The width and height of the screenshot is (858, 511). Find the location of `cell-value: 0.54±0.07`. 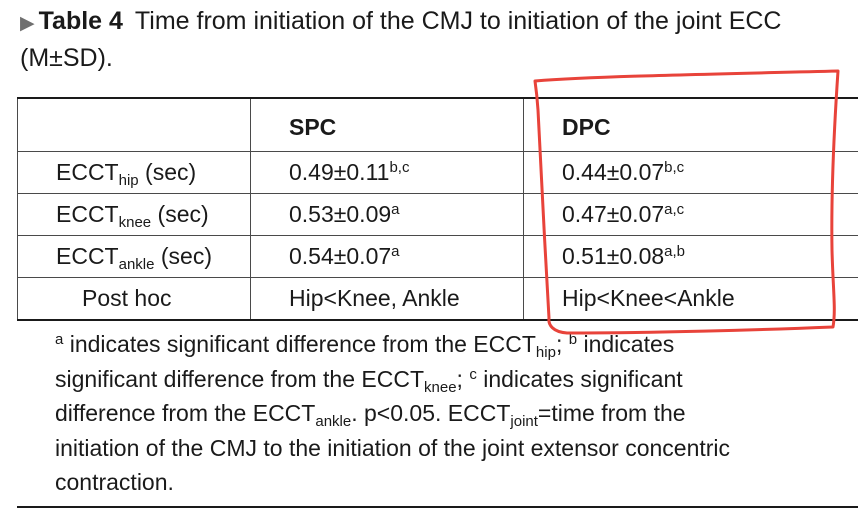

cell-value: 0.54±0.07 is located at coordinates (340, 256).